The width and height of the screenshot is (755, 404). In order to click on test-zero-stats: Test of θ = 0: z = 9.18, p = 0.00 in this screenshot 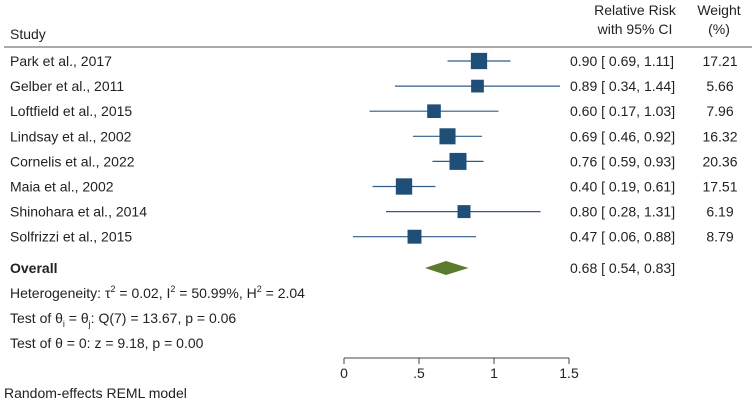, I will do `click(107, 343)`.